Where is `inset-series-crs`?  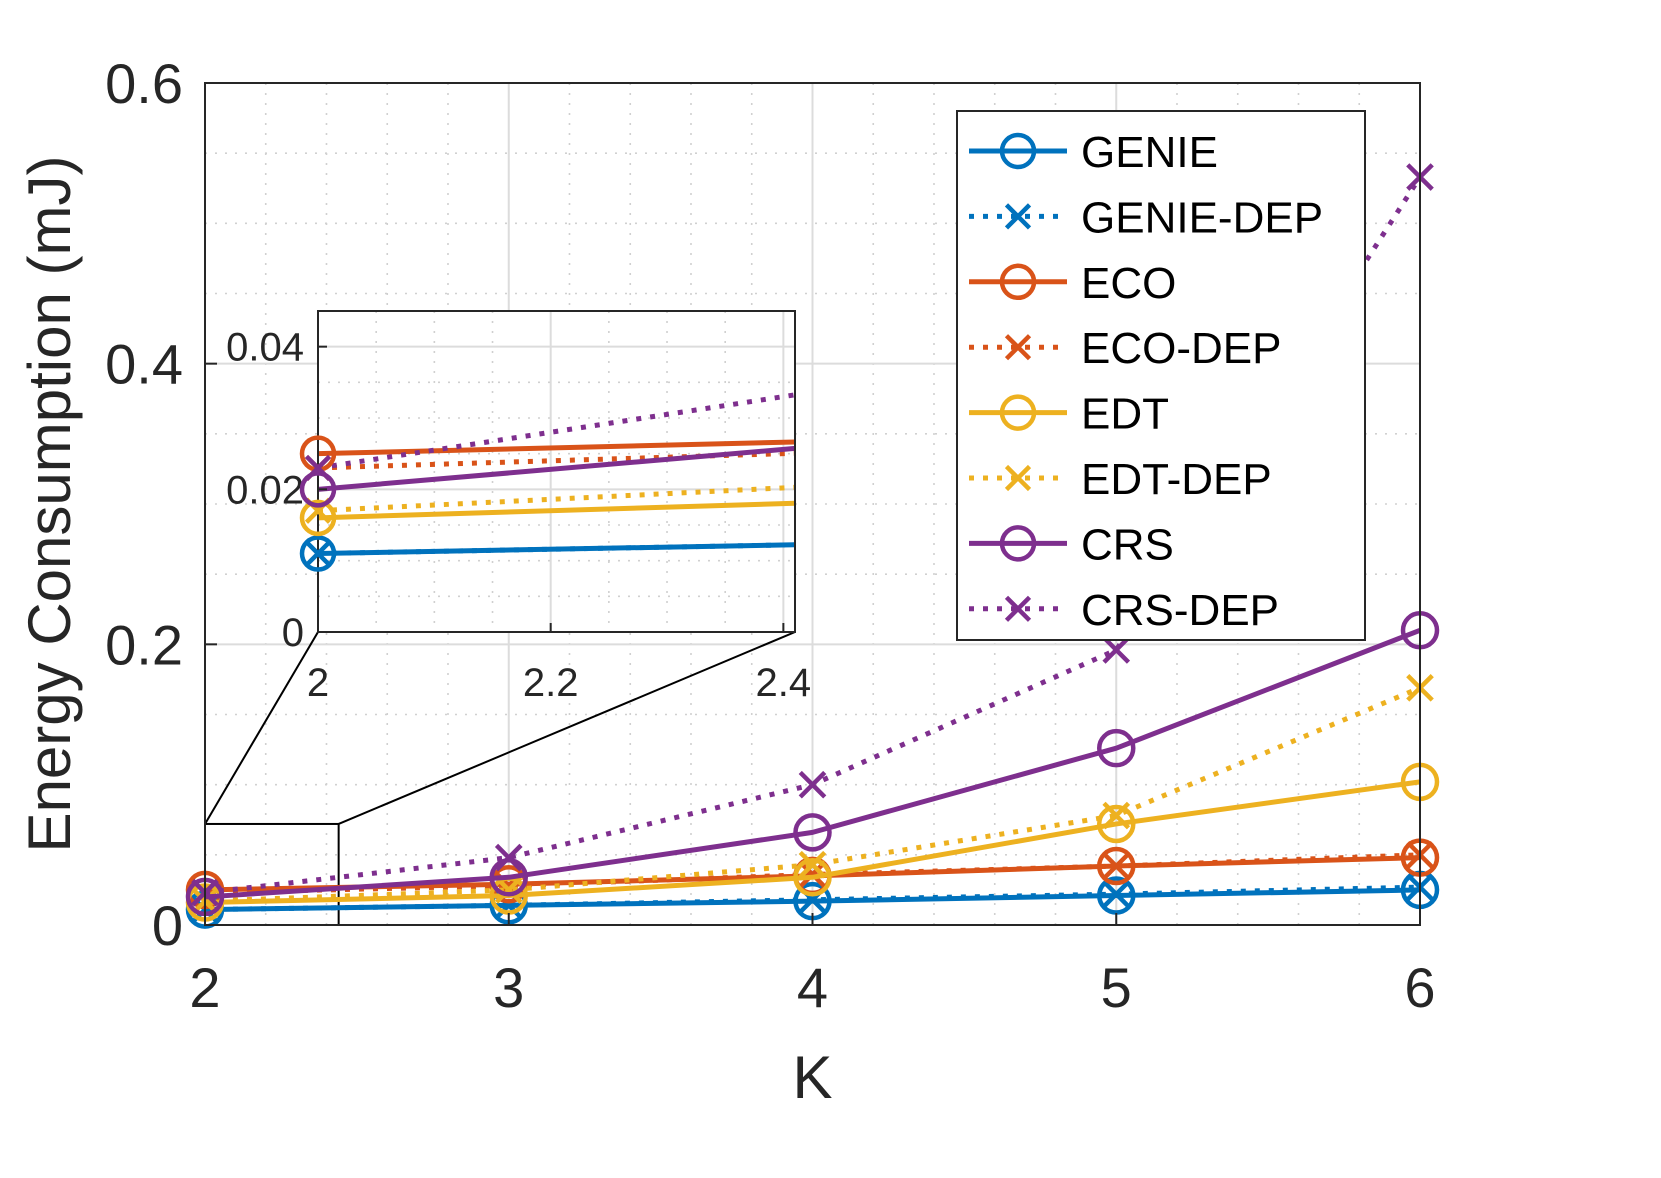
inset-series-crs is located at coordinates (556, 468).